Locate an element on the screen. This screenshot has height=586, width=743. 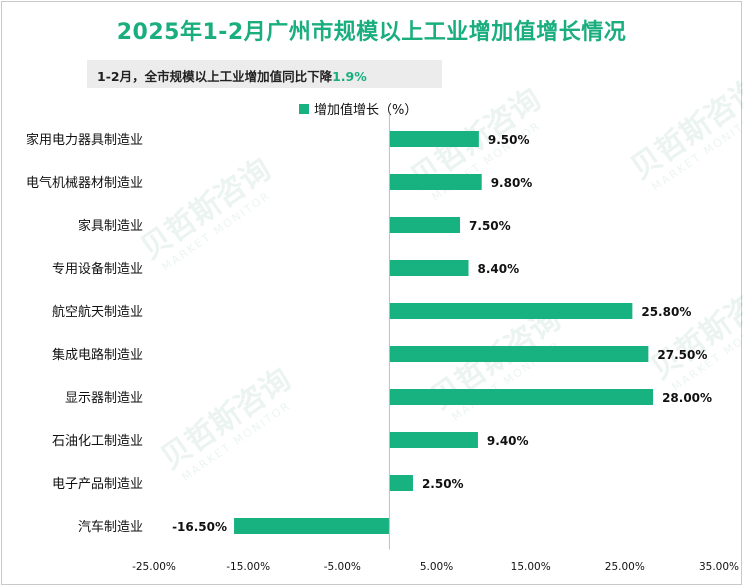
value-label: 27.50% is located at coordinates (682, 355).